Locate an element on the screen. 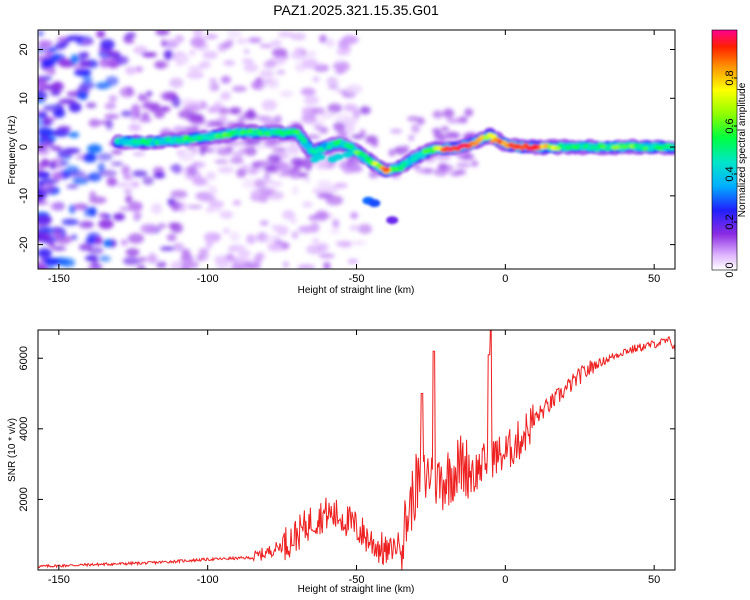  colorbar-gradient is located at coordinates (724, 150).